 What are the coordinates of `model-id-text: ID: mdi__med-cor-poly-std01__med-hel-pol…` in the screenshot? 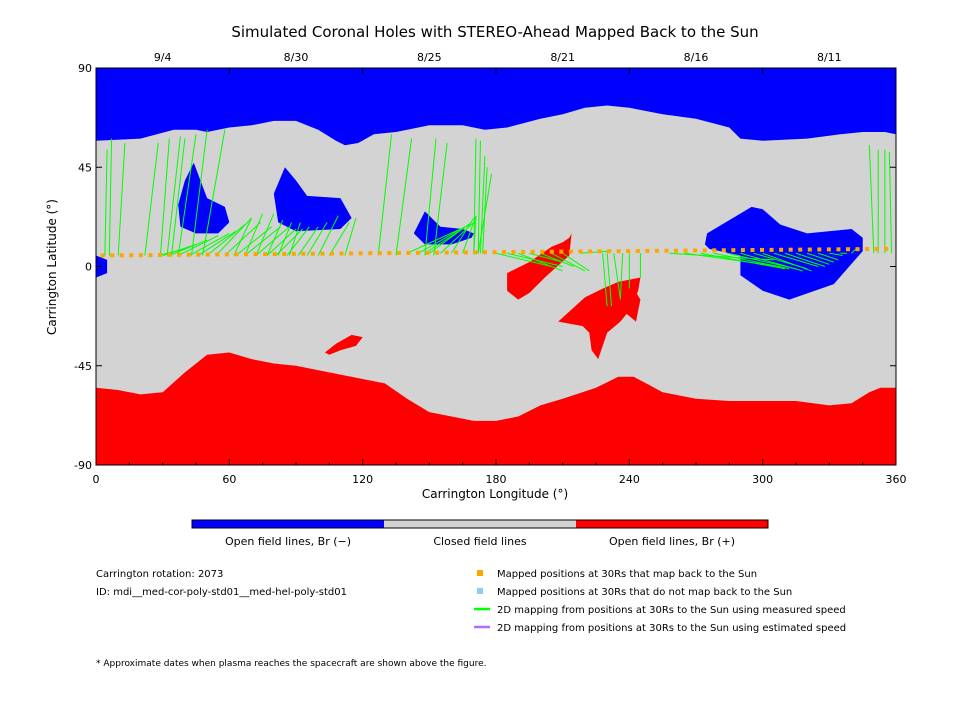 It's located at (221, 592).